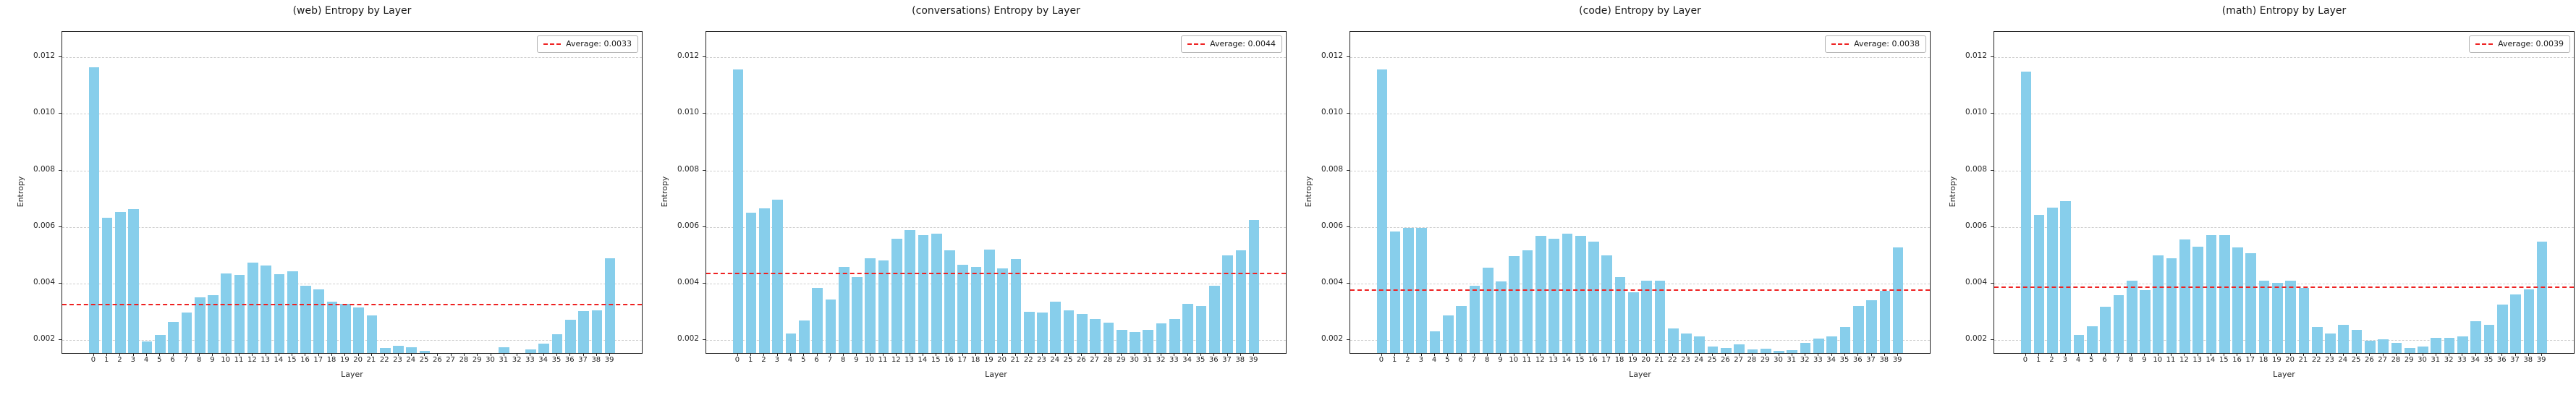 The image size is (2576, 395). I want to click on y-tick-label: 0.008, so click(688, 169).